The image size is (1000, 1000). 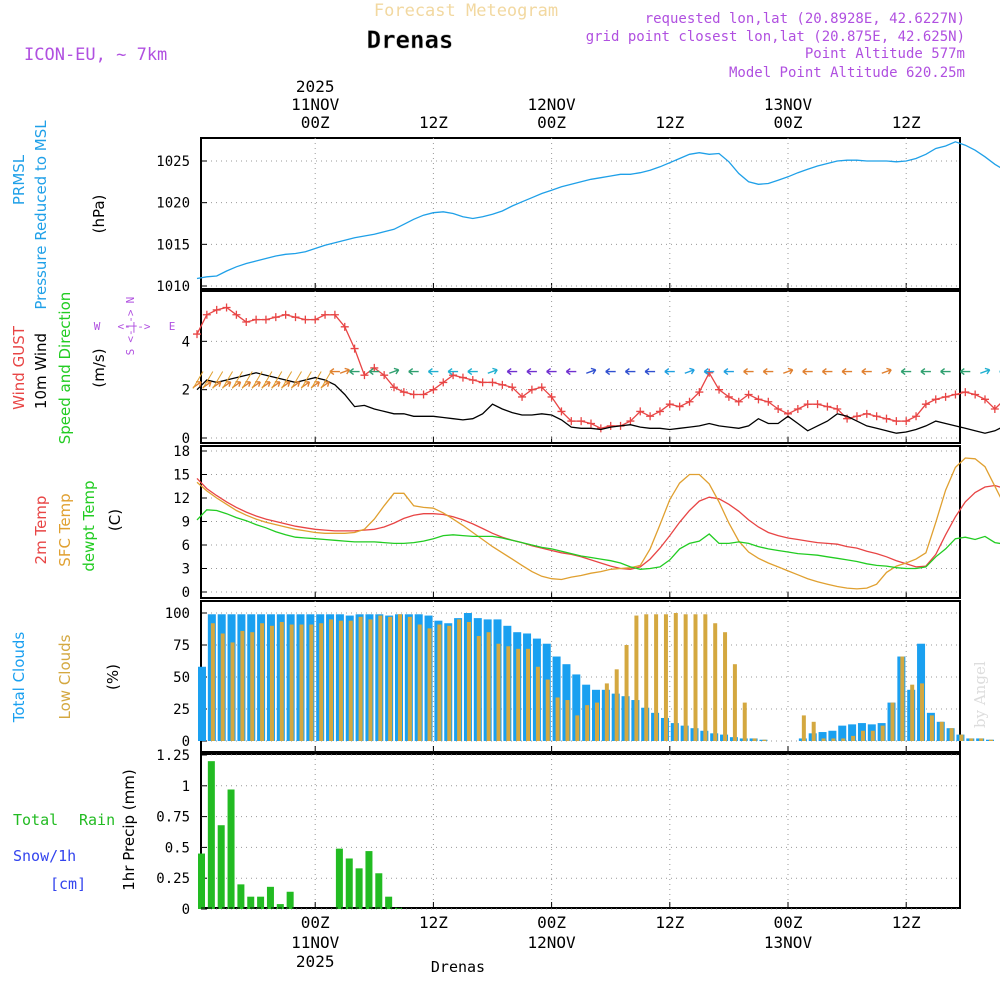 I want to click on precip-cm-label: [cm], so click(x=68, y=884).